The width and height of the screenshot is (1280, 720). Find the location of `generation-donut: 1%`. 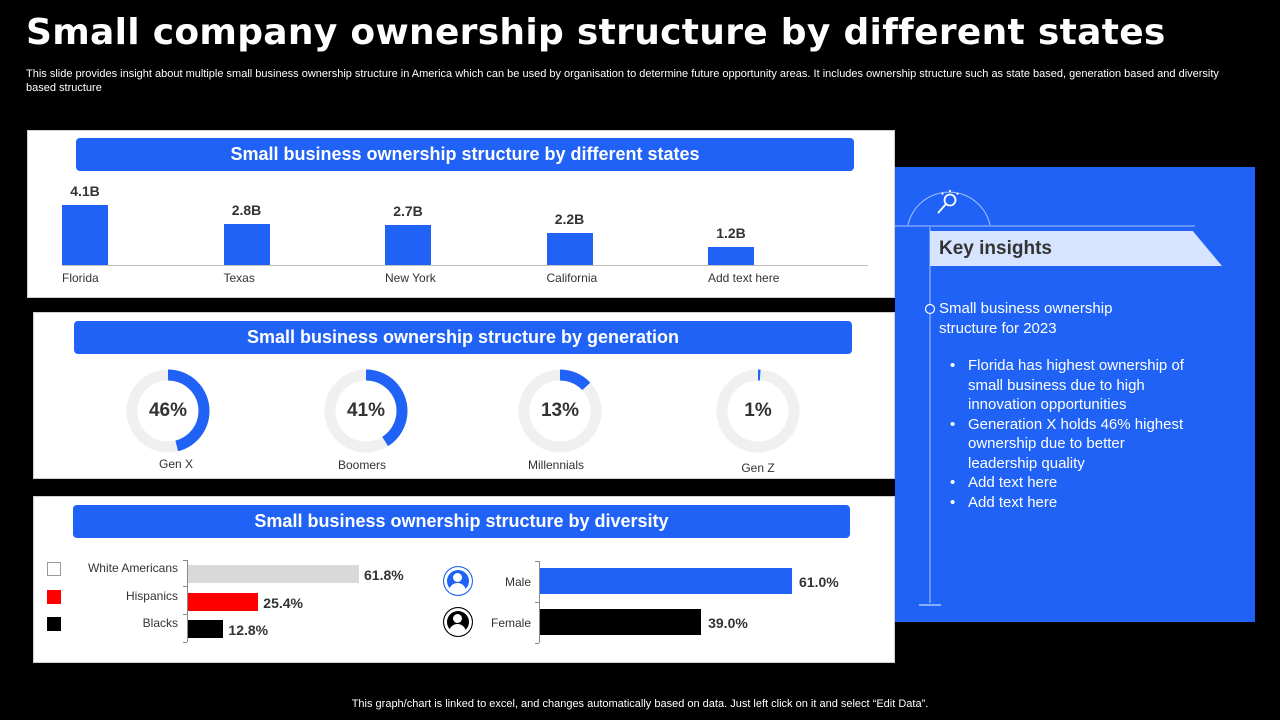

generation-donut: 1% is located at coordinates (758, 411).